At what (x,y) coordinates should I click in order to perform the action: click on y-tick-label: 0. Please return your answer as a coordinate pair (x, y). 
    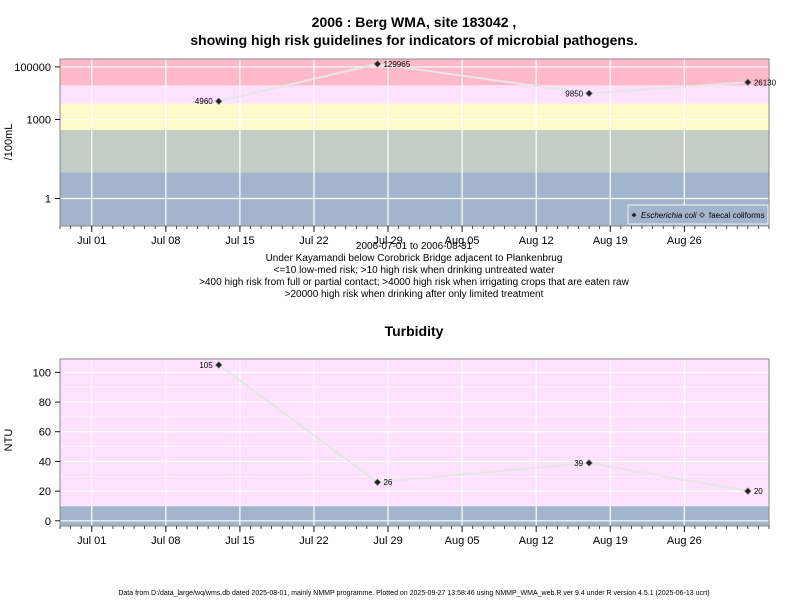
    Looking at the image, I should click on (48, 522).